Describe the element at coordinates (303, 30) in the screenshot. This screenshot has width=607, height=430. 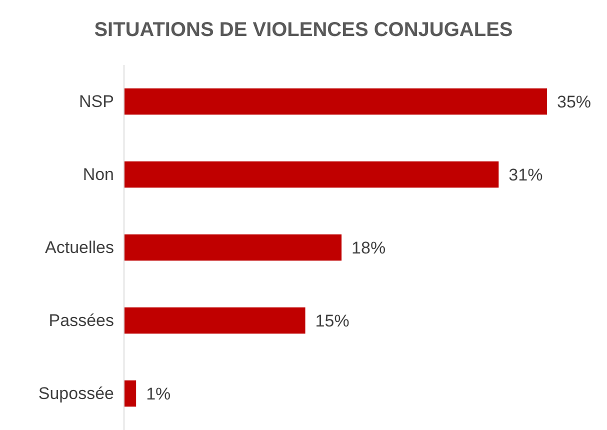
I see `chart-title: SITUATIONS DE VIOLENCES CONJUGALES` at that location.